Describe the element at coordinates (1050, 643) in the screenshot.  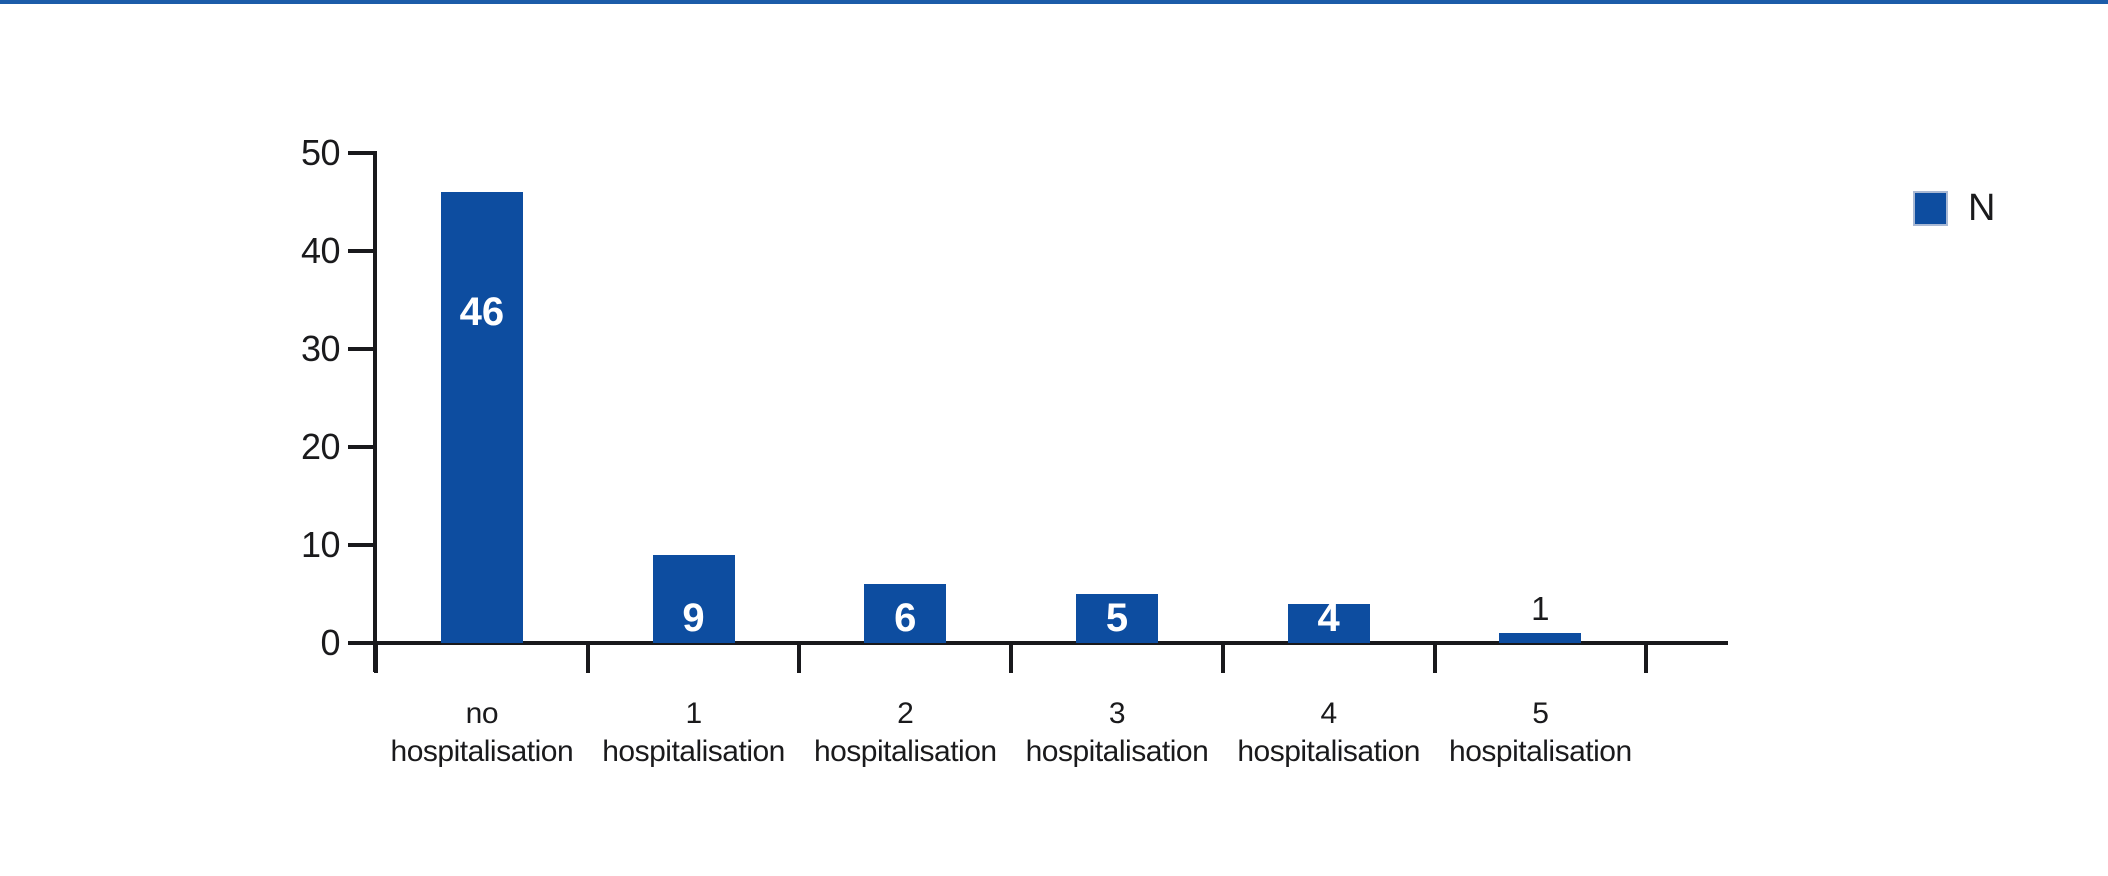
I see `x-axis-line` at that location.